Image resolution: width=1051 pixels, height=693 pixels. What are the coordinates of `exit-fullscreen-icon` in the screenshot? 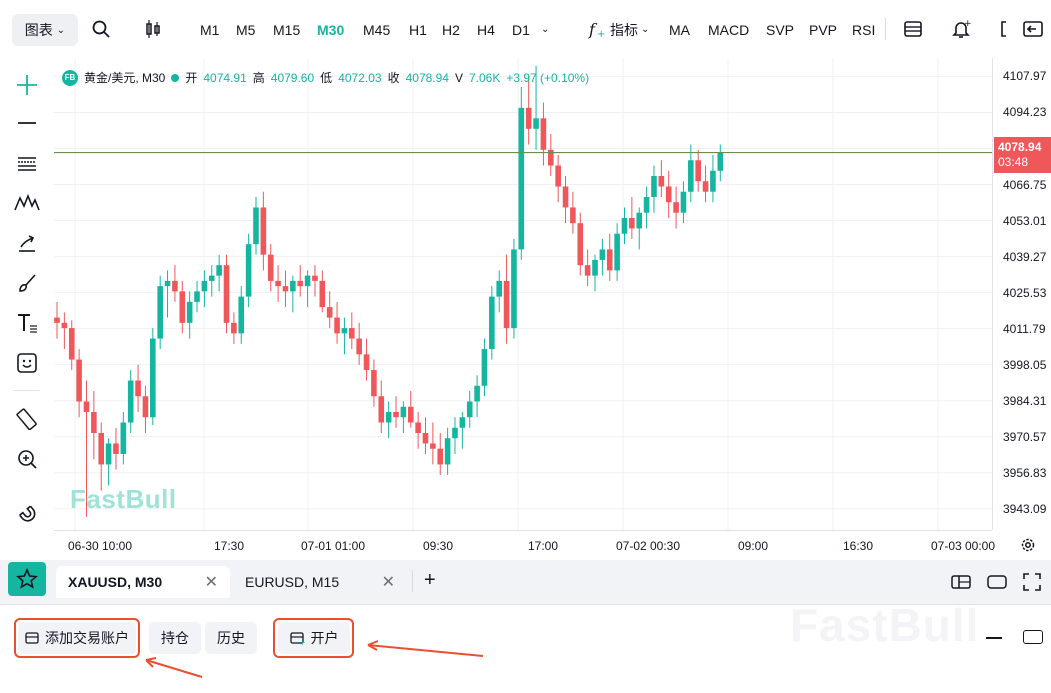 It's located at (1033, 29).